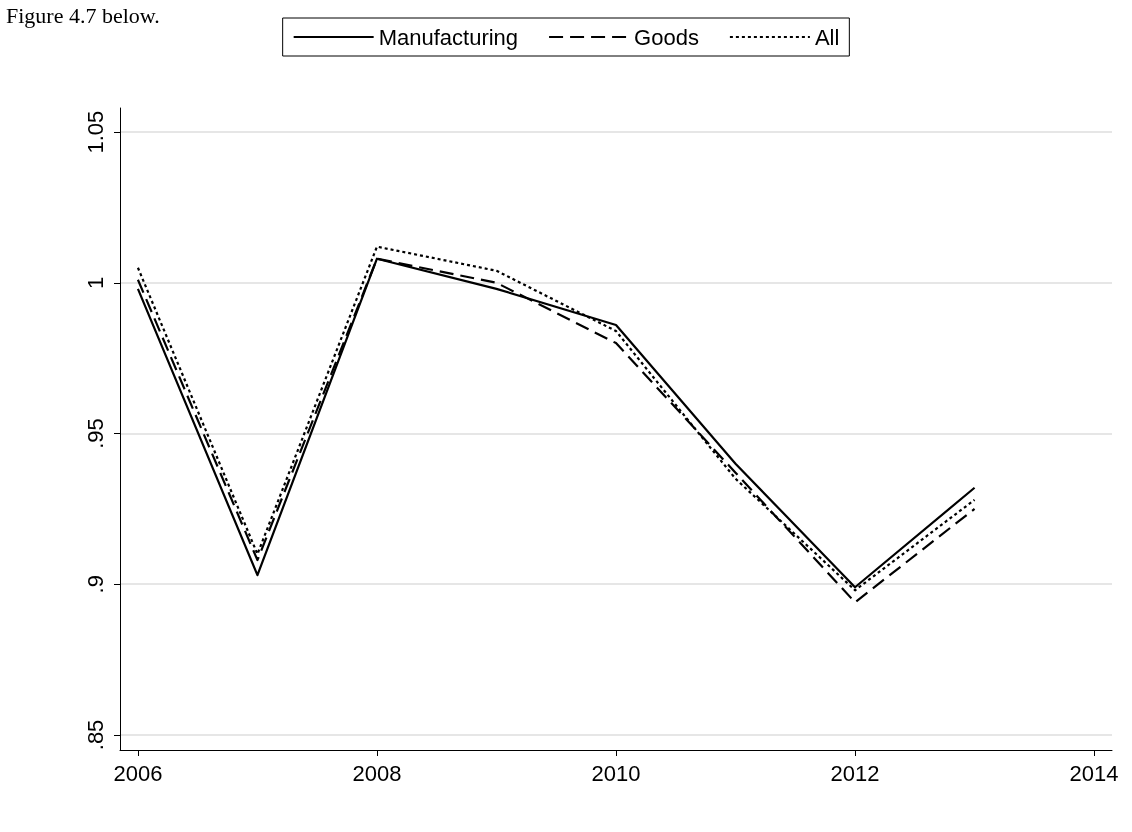 The height and width of the screenshot is (832, 1132). Describe the element at coordinates (95, 282) in the screenshot. I see `y-tick-label: 1` at that location.